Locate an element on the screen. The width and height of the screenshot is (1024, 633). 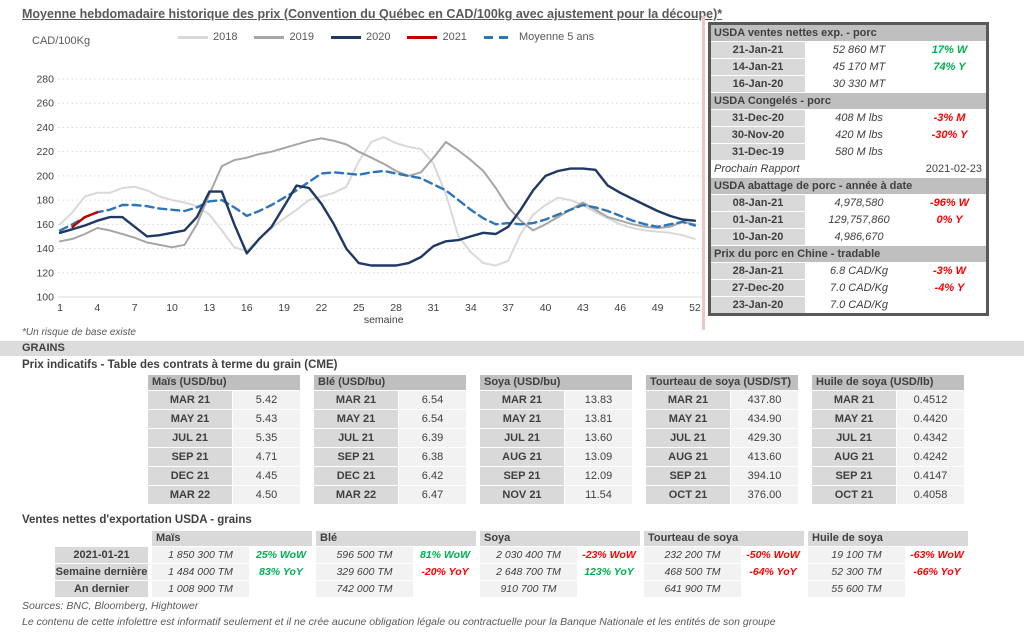
futures-price: 0.4342 is located at coordinates (930, 438).